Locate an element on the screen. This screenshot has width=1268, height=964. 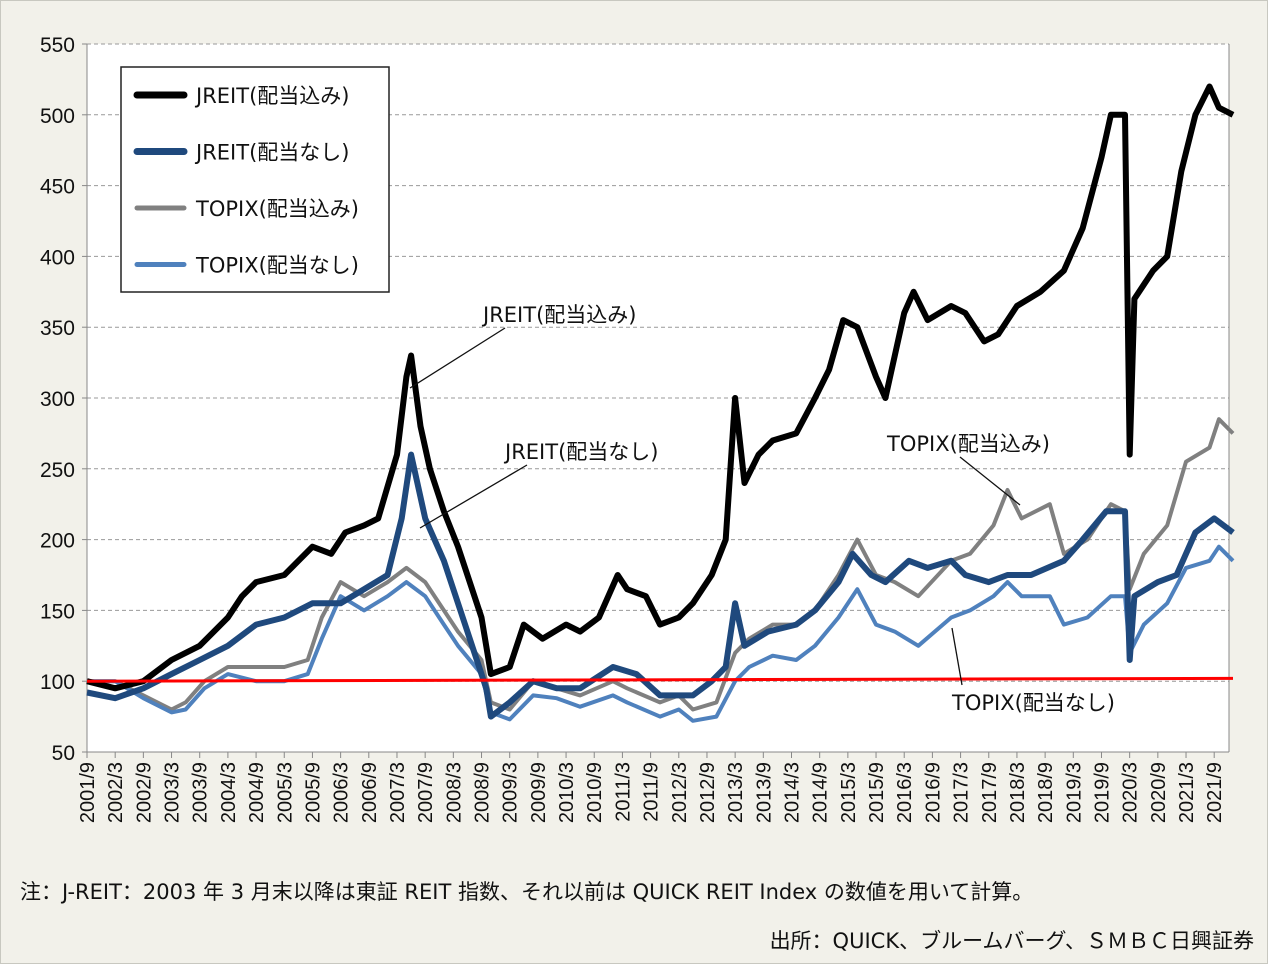
x-tick-label: 2018/3 is located at coordinates (1018, 792).